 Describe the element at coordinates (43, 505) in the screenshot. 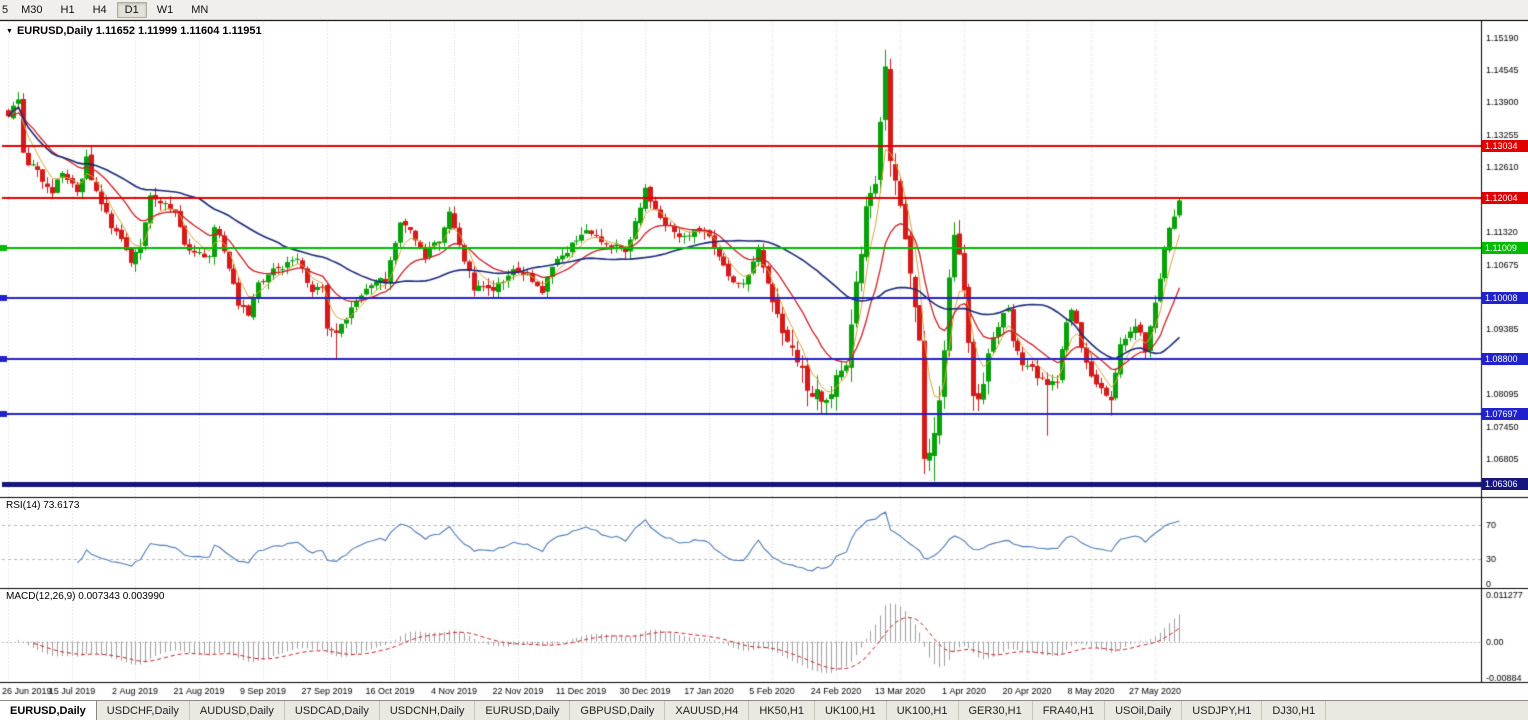

I see `rsi-indicator-label: RSI(14) 73.6173` at that location.